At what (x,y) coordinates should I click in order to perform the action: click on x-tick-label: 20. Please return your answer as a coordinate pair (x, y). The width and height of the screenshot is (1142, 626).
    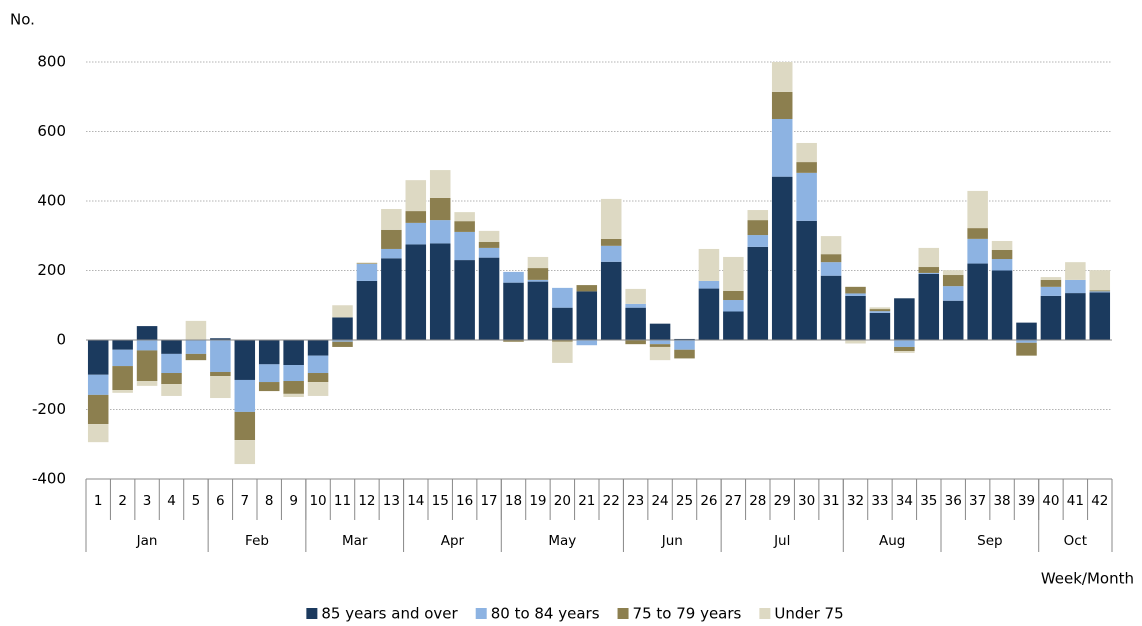
    Looking at the image, I should click on (562, 501).